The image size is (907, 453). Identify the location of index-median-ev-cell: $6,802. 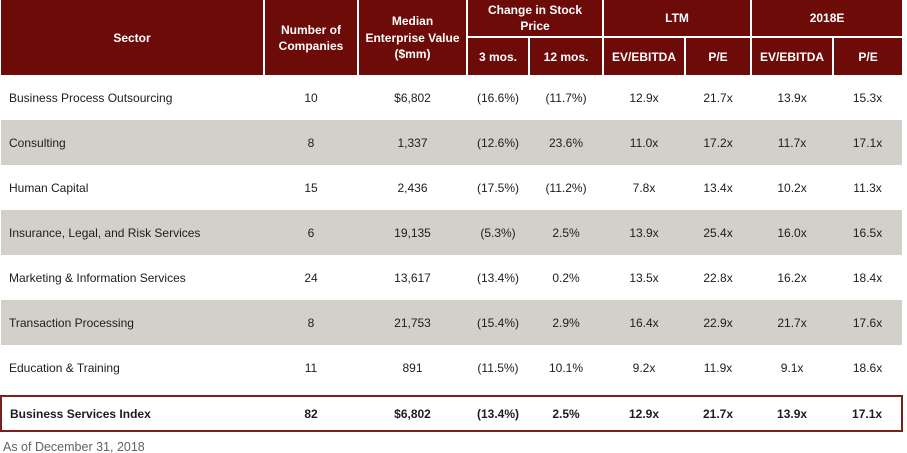
(412, 414).